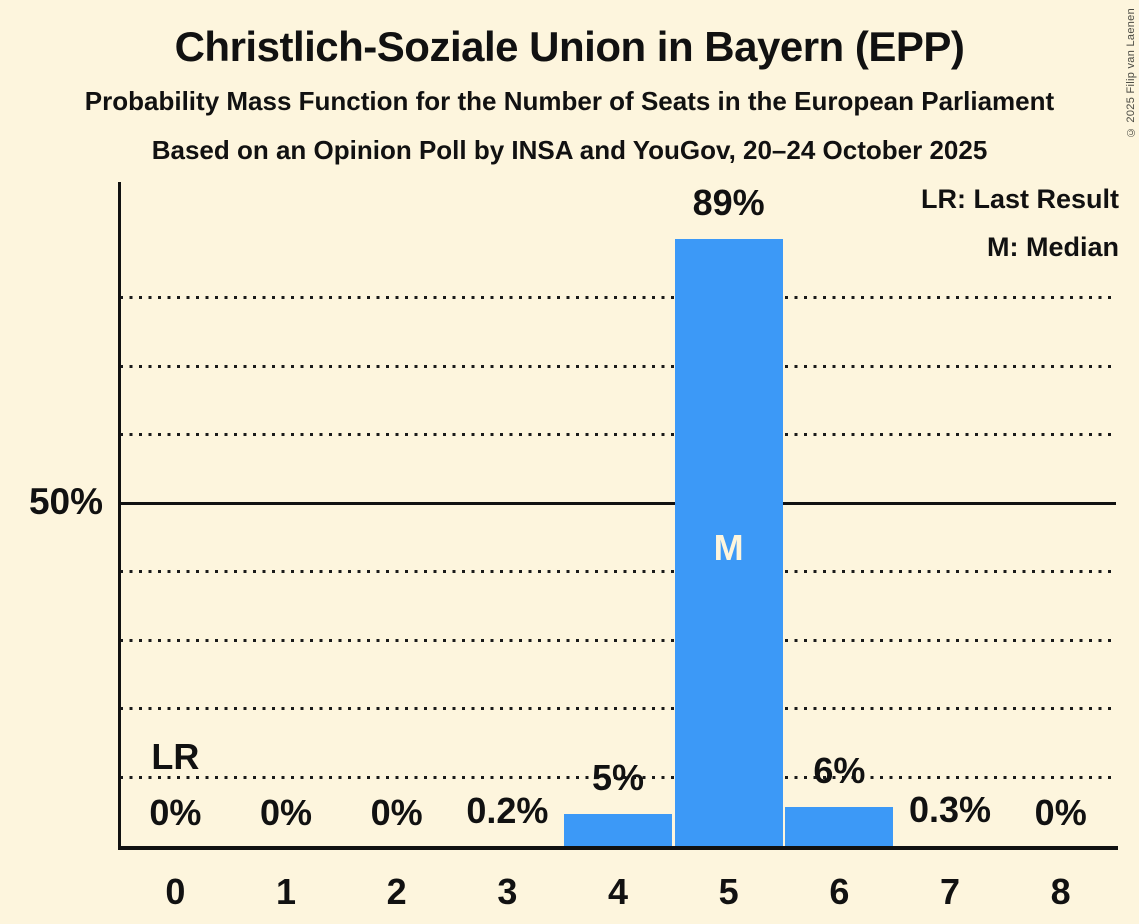 The height and width of the screenshot is (924, 1139). Describe the element at coordinates (728, 891) in the screenshot. I see `x-tick-label-5: 5` at that location.